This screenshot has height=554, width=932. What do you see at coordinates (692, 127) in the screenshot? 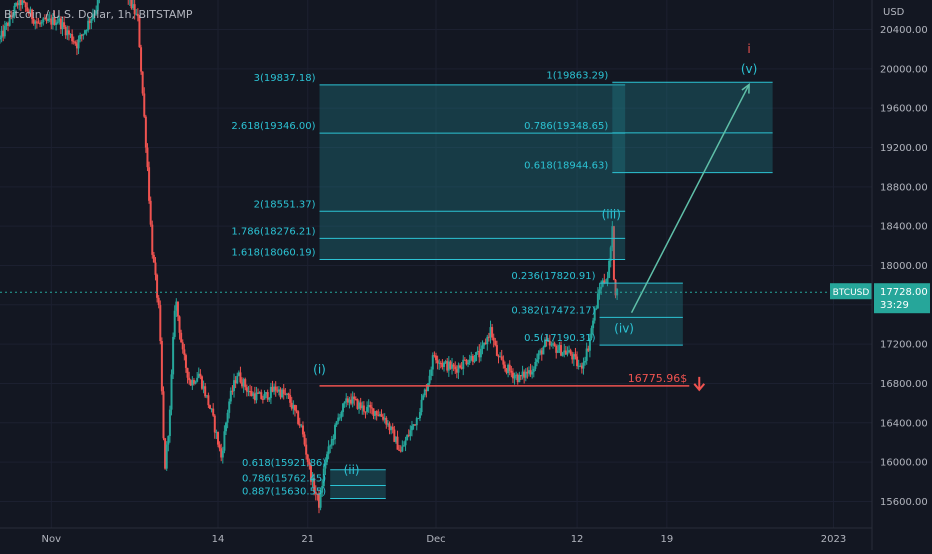
I see `fib-box-wave-v` at bounding box center [692, 127].